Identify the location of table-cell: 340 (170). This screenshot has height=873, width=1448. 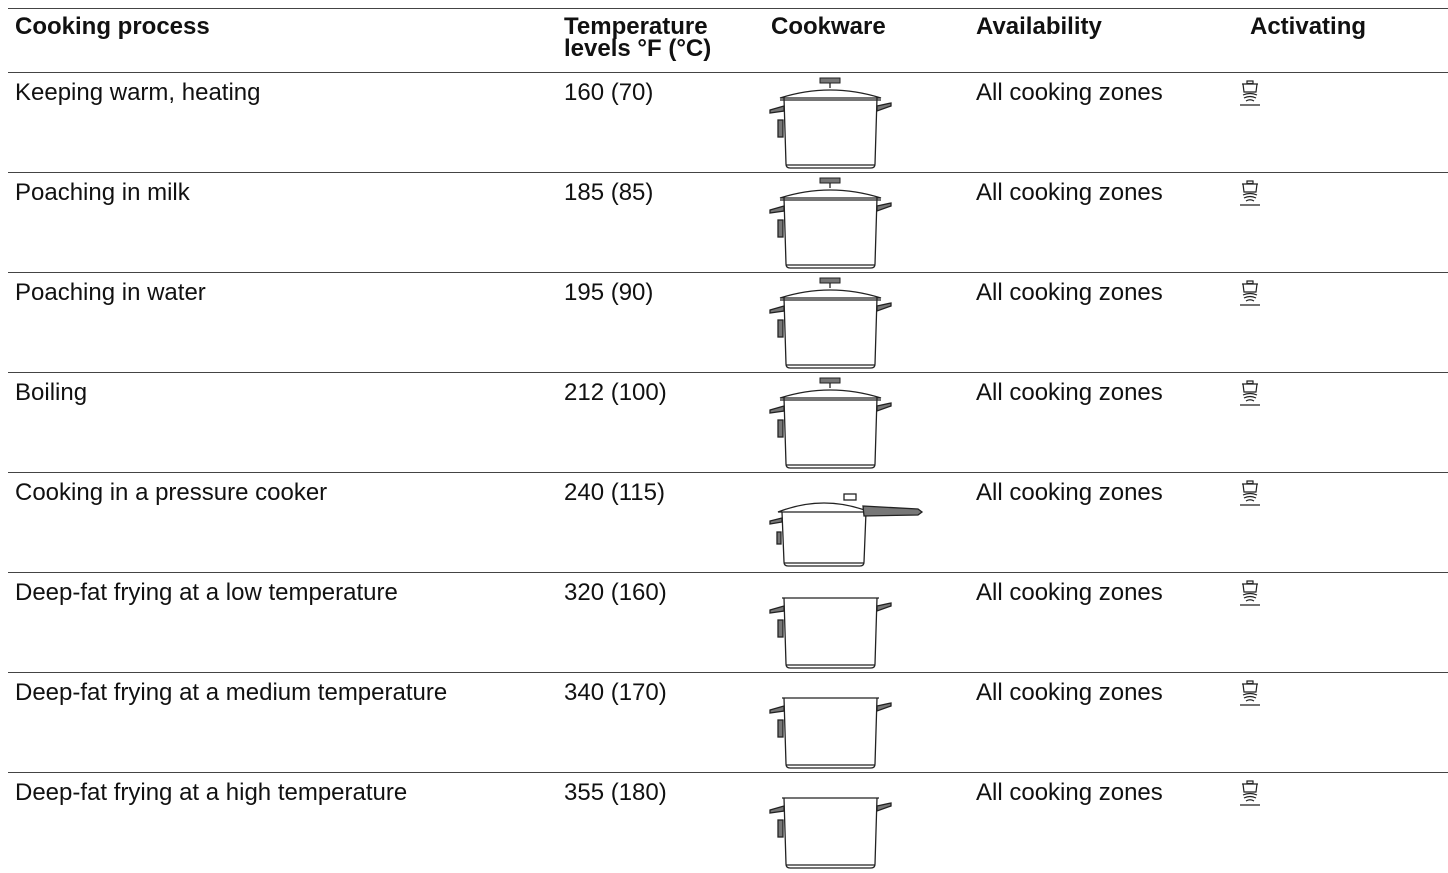
(615, 692).